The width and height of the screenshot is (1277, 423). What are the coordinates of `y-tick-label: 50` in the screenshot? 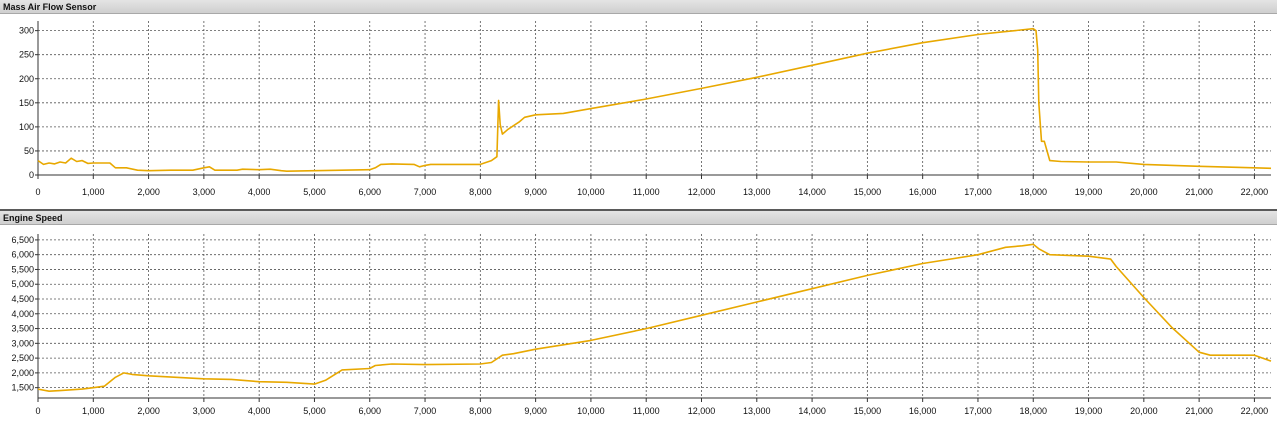 It's located at (29, 151).